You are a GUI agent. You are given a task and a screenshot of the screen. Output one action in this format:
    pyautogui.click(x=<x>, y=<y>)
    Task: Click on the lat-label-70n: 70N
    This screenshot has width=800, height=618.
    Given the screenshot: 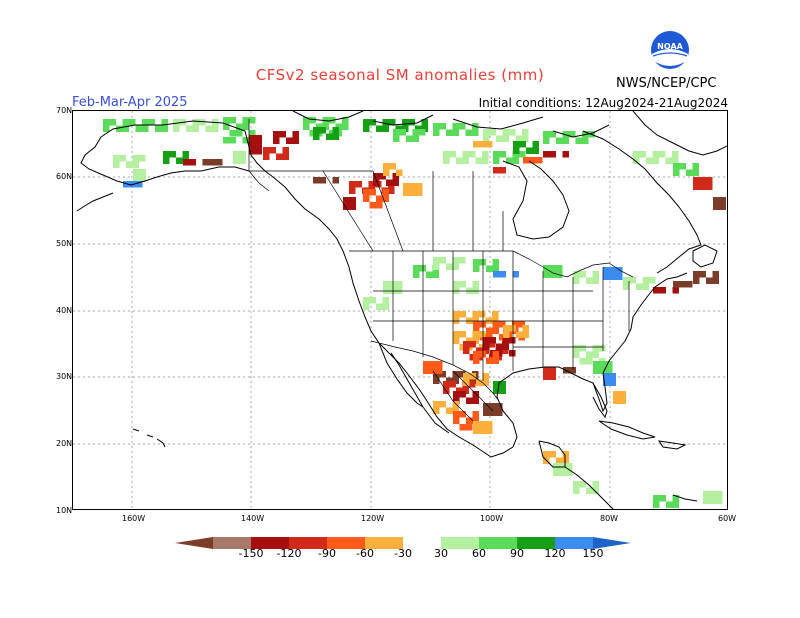 What is the action you would take?
    pyautogui.click(x=64, y=110)
    